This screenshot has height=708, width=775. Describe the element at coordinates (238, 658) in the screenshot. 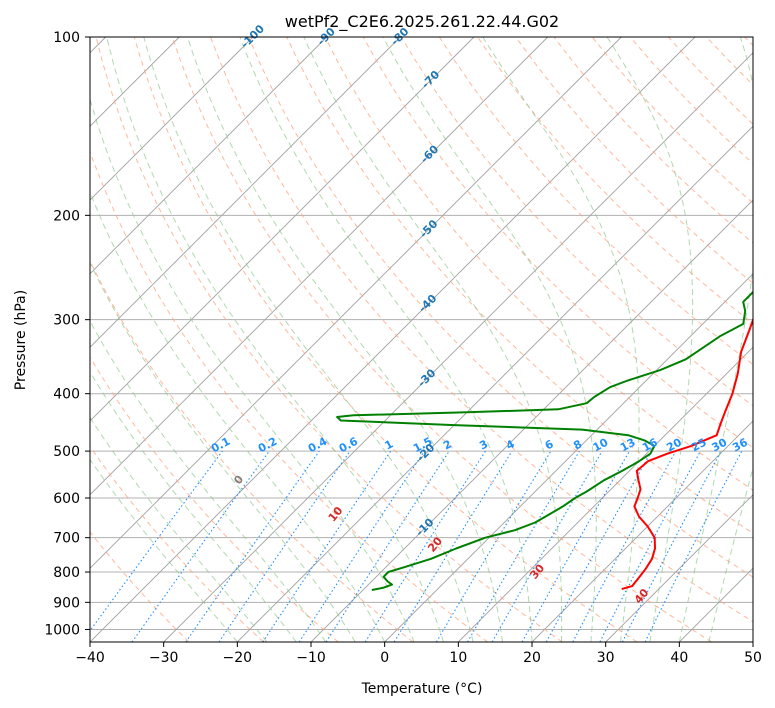

I see `x-tick-label: −20` at that location.